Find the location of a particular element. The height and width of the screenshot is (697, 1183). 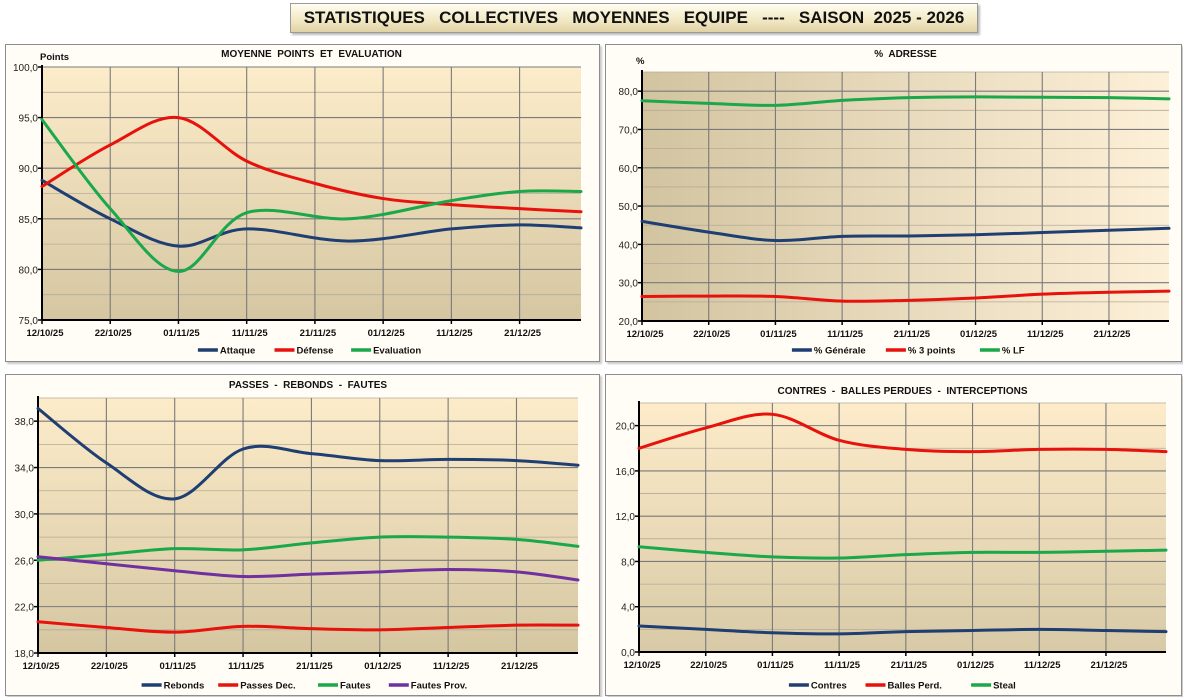

legend-item: Défense is located at coordinates (304, 351).